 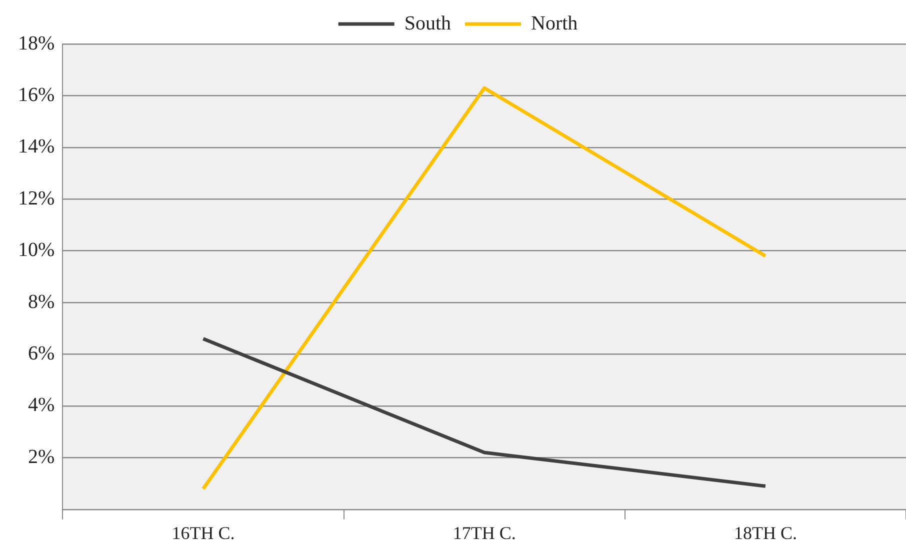 I want to click on y-tick-label: 12%, so click(x=36, y=198).